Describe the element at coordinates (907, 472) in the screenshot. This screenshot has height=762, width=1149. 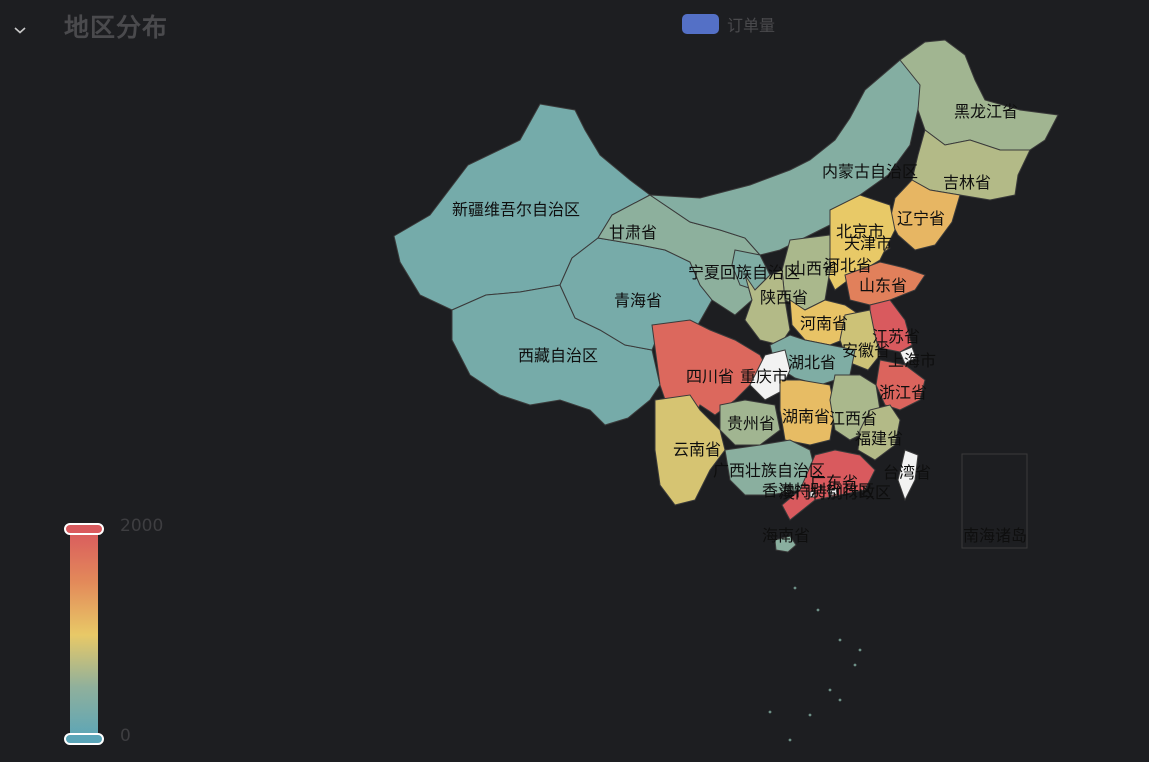
I see `region-label: 台湾省` at that location.